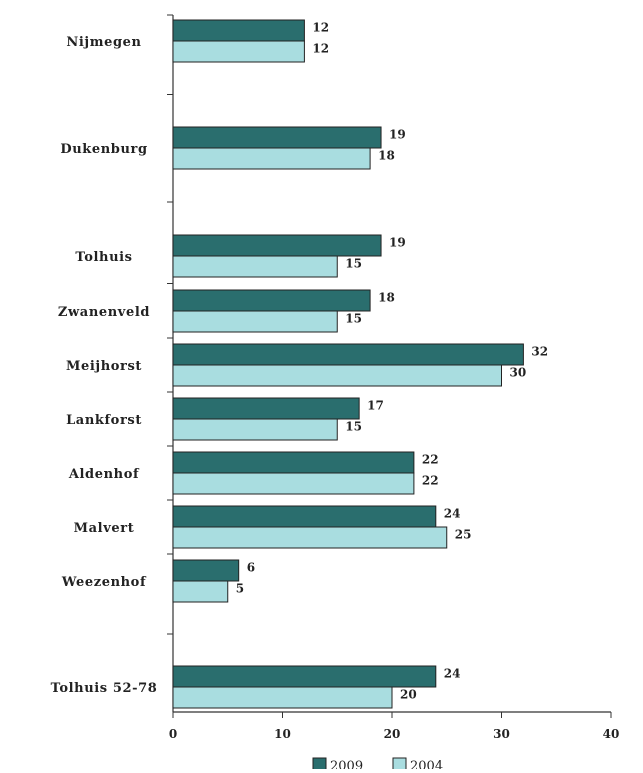 This screenshot has height=773, width=643. What do you see at coordinates (104, 688) in the screenshot?
I see `category-label: Tolhuis 52-78` at bounding box center [104, 688].